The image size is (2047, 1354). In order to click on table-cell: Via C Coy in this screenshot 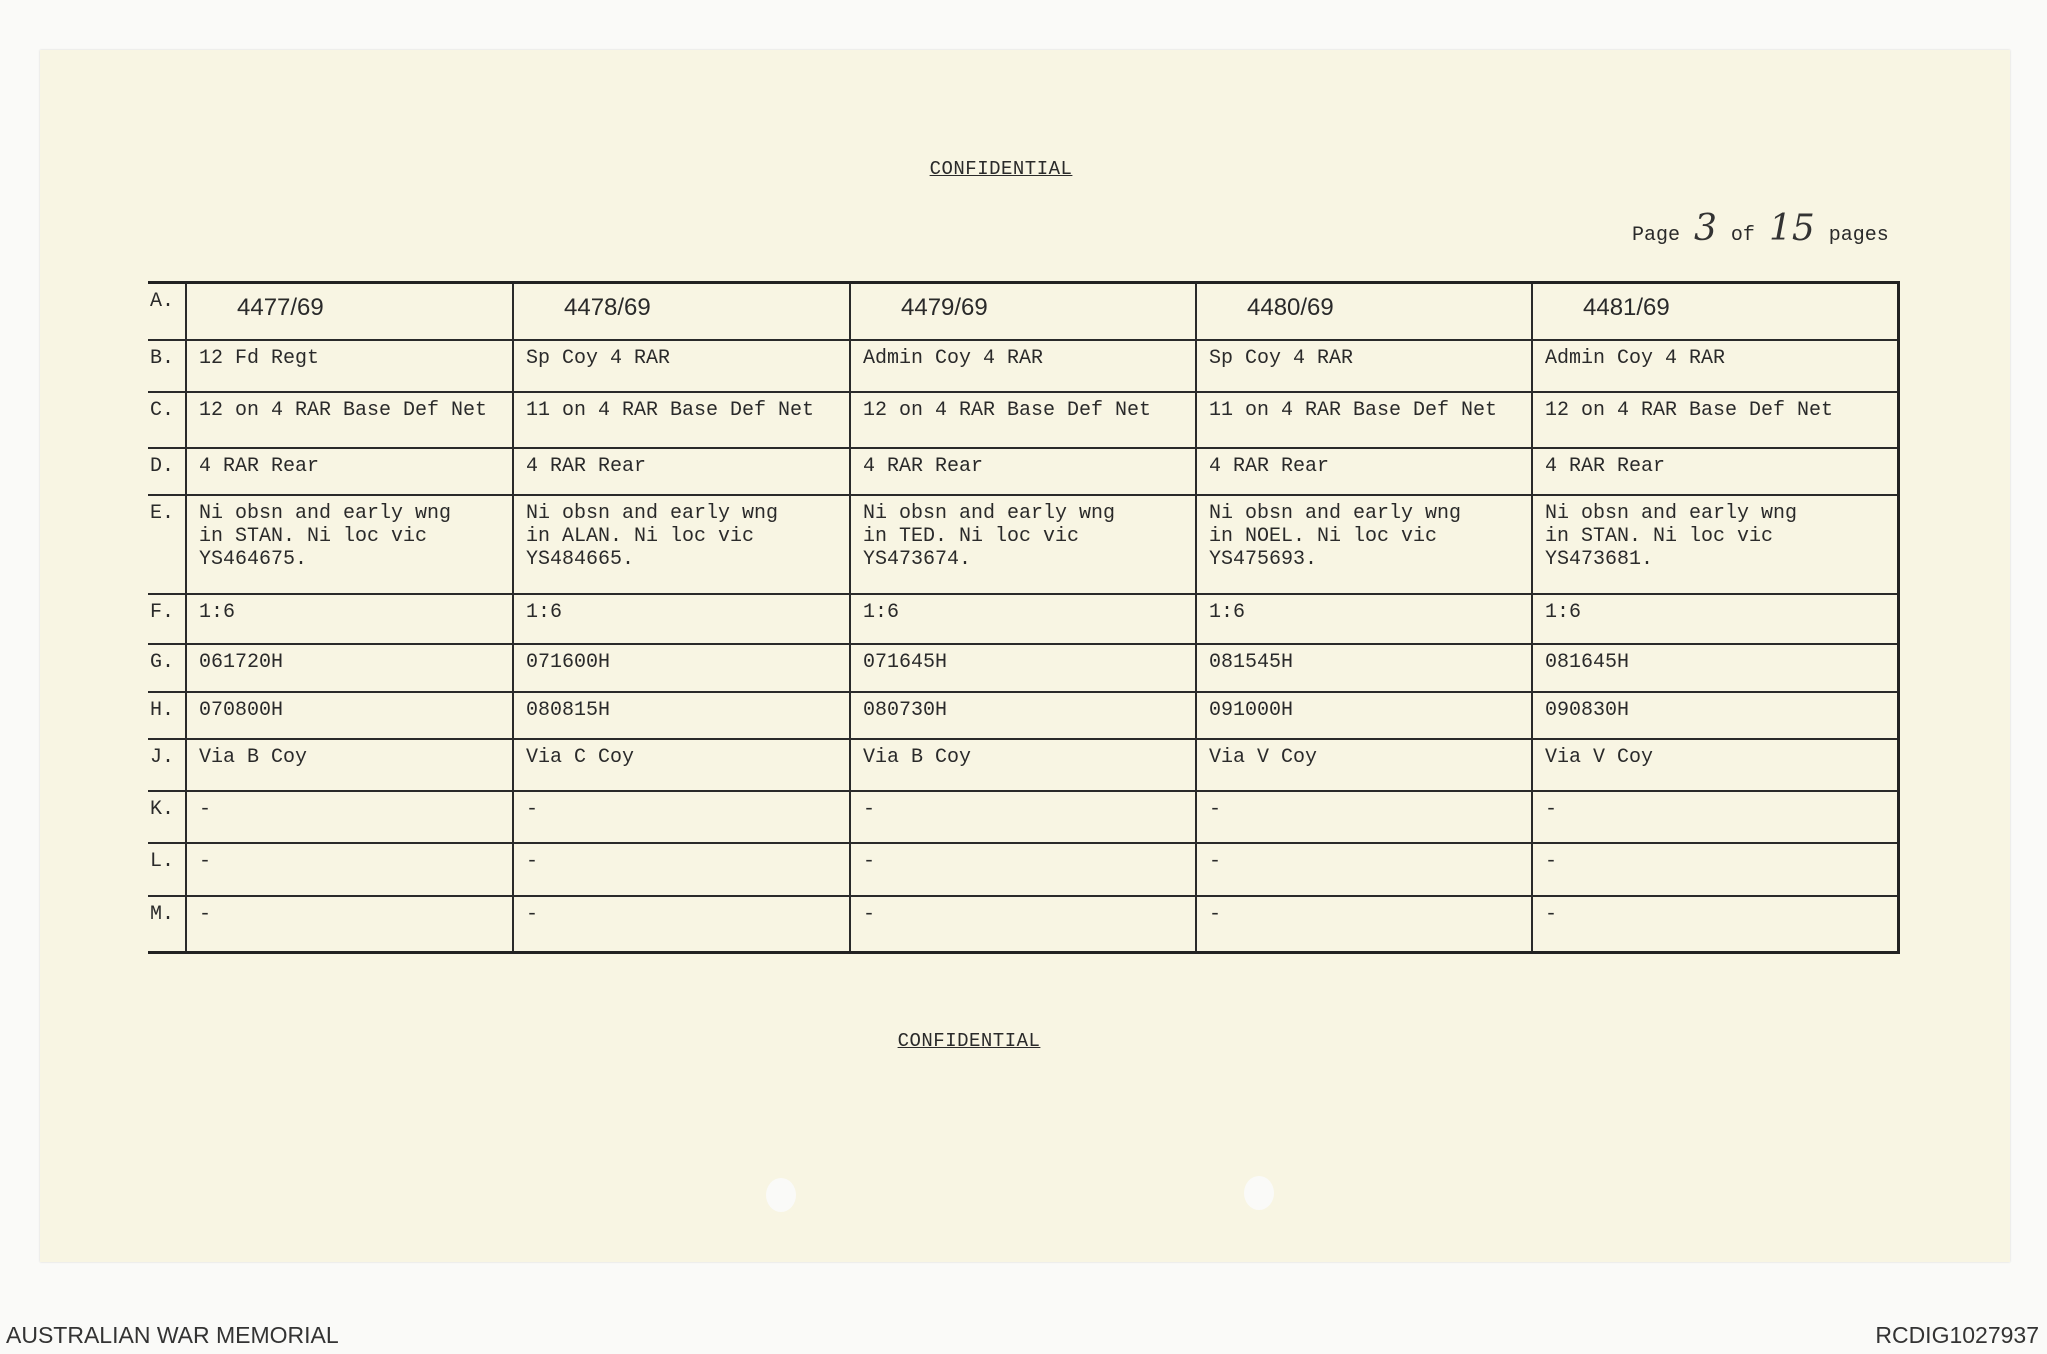, I will do `click(680, 764)`.